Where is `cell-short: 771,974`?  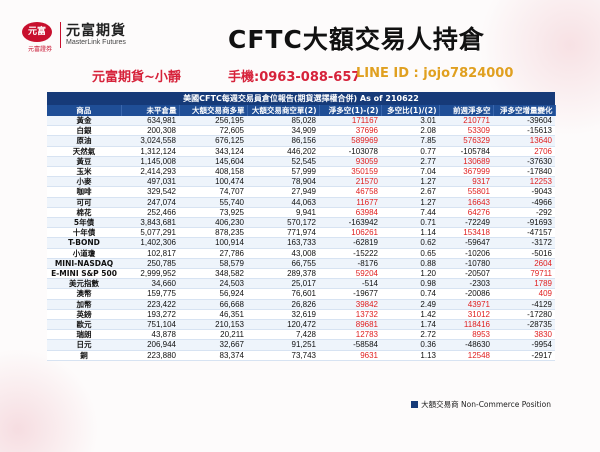
cell-short: 771,974 is located at coordinates (283, 233).